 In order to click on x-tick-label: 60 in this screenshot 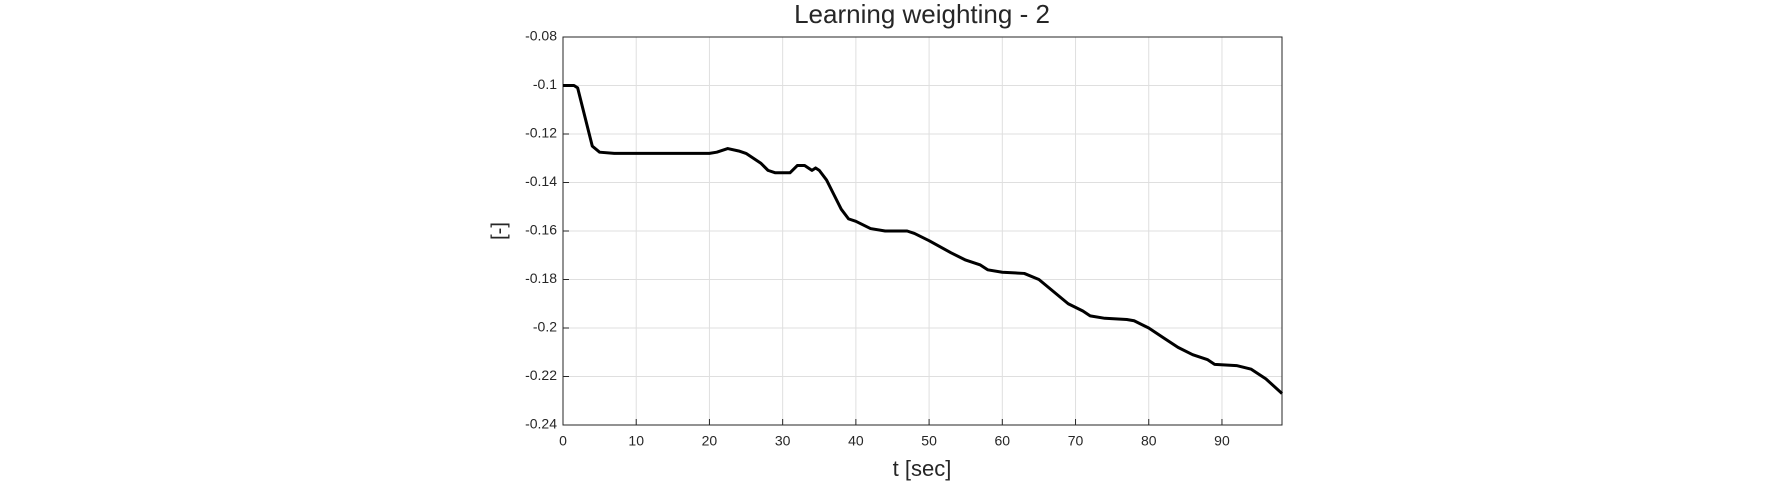, I will do `click(1003, 441)`.